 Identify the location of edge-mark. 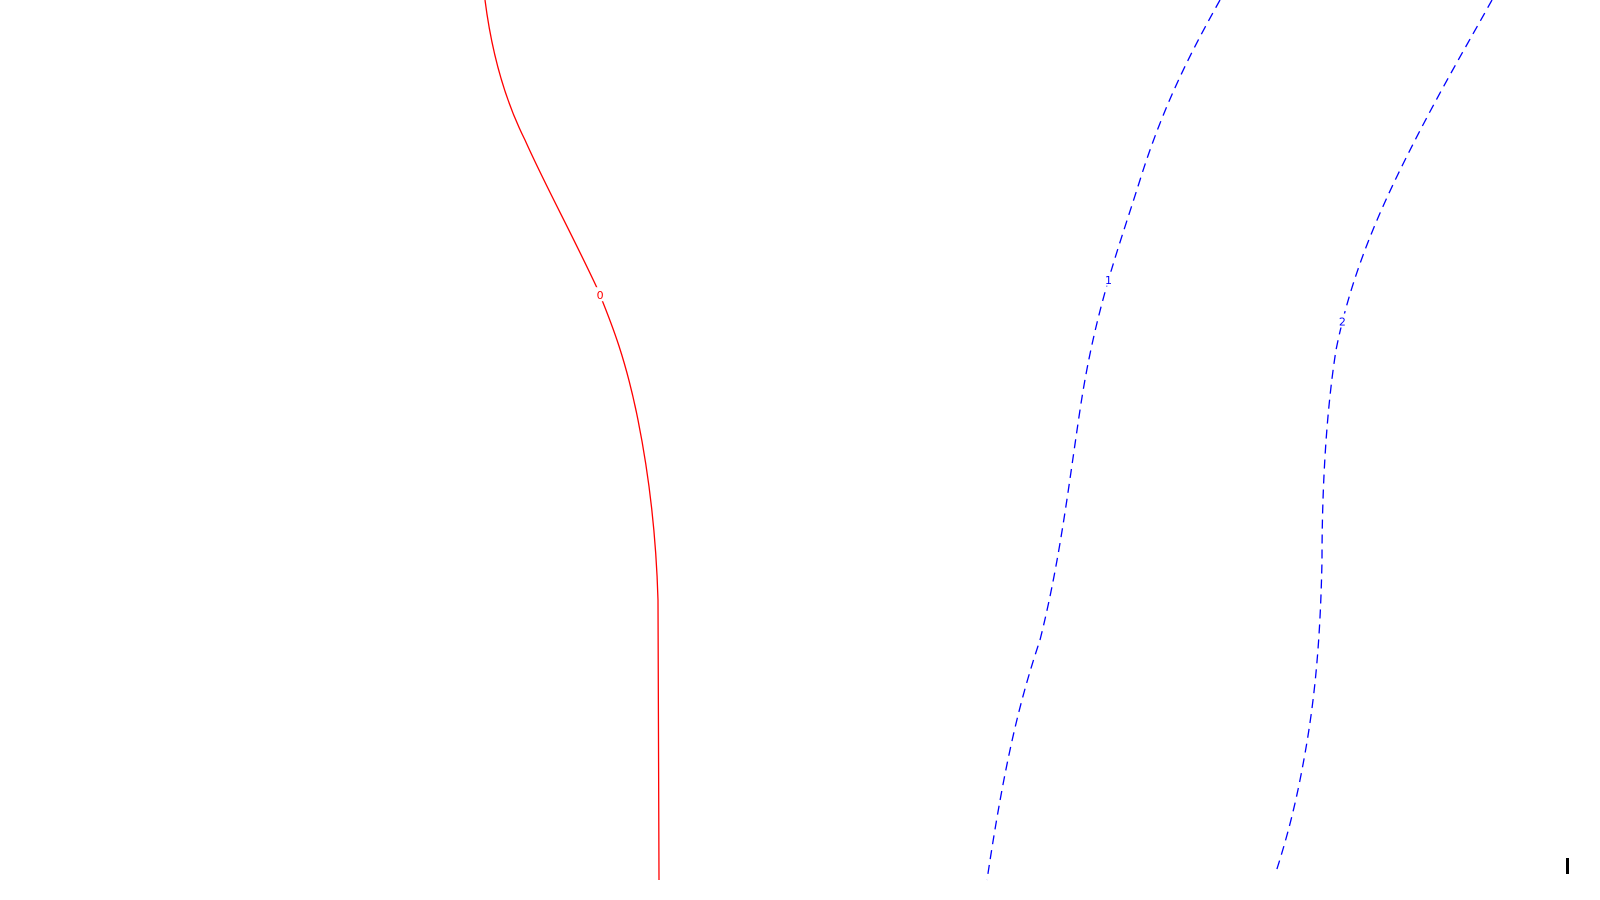
(1567, 866).